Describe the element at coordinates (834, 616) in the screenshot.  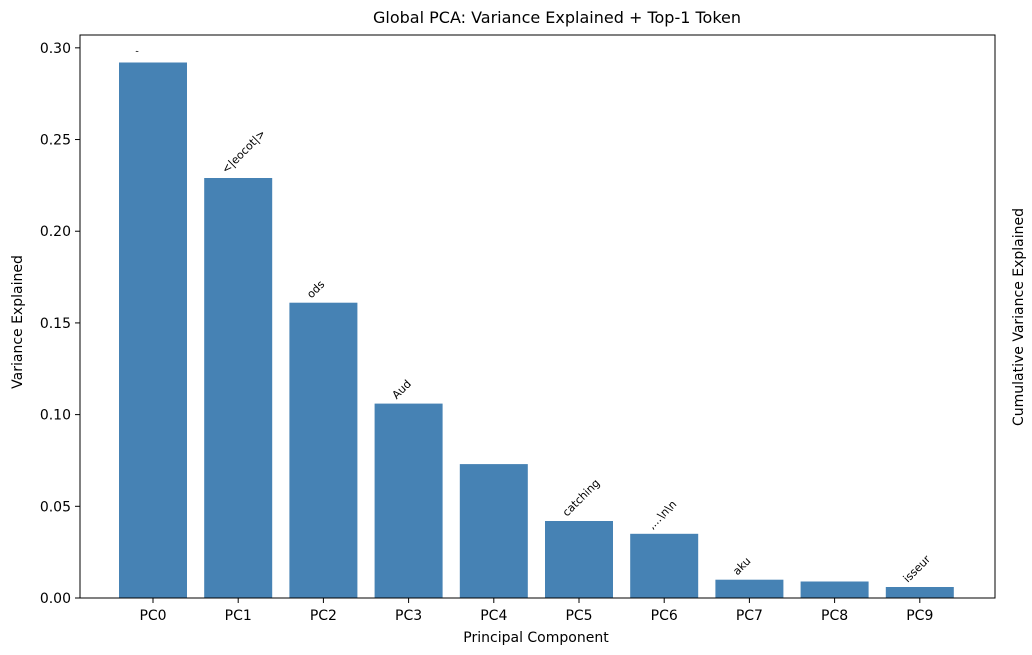
I see `x-tick-label-pc8: PC8` at that location.